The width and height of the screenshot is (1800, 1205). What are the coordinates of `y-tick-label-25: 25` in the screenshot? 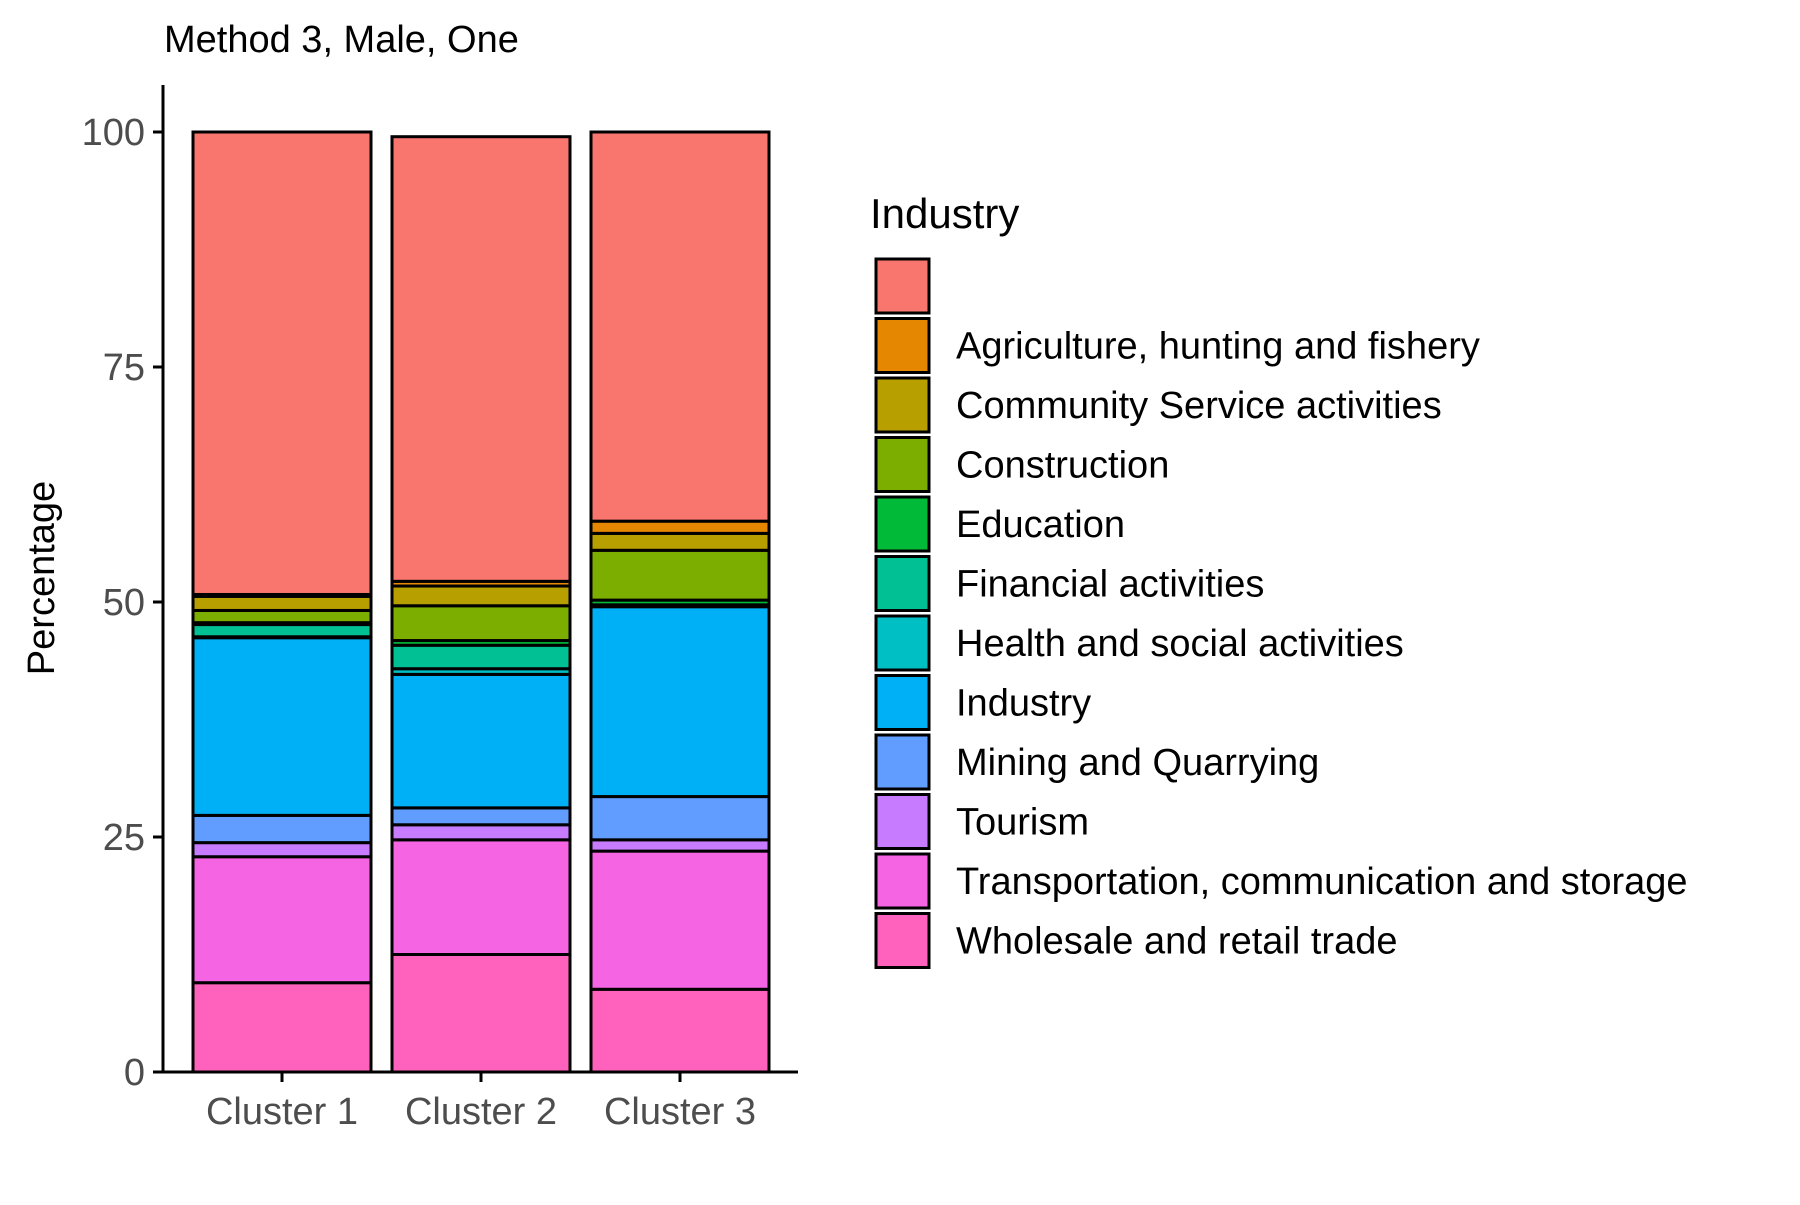 It's located at (124, 838).